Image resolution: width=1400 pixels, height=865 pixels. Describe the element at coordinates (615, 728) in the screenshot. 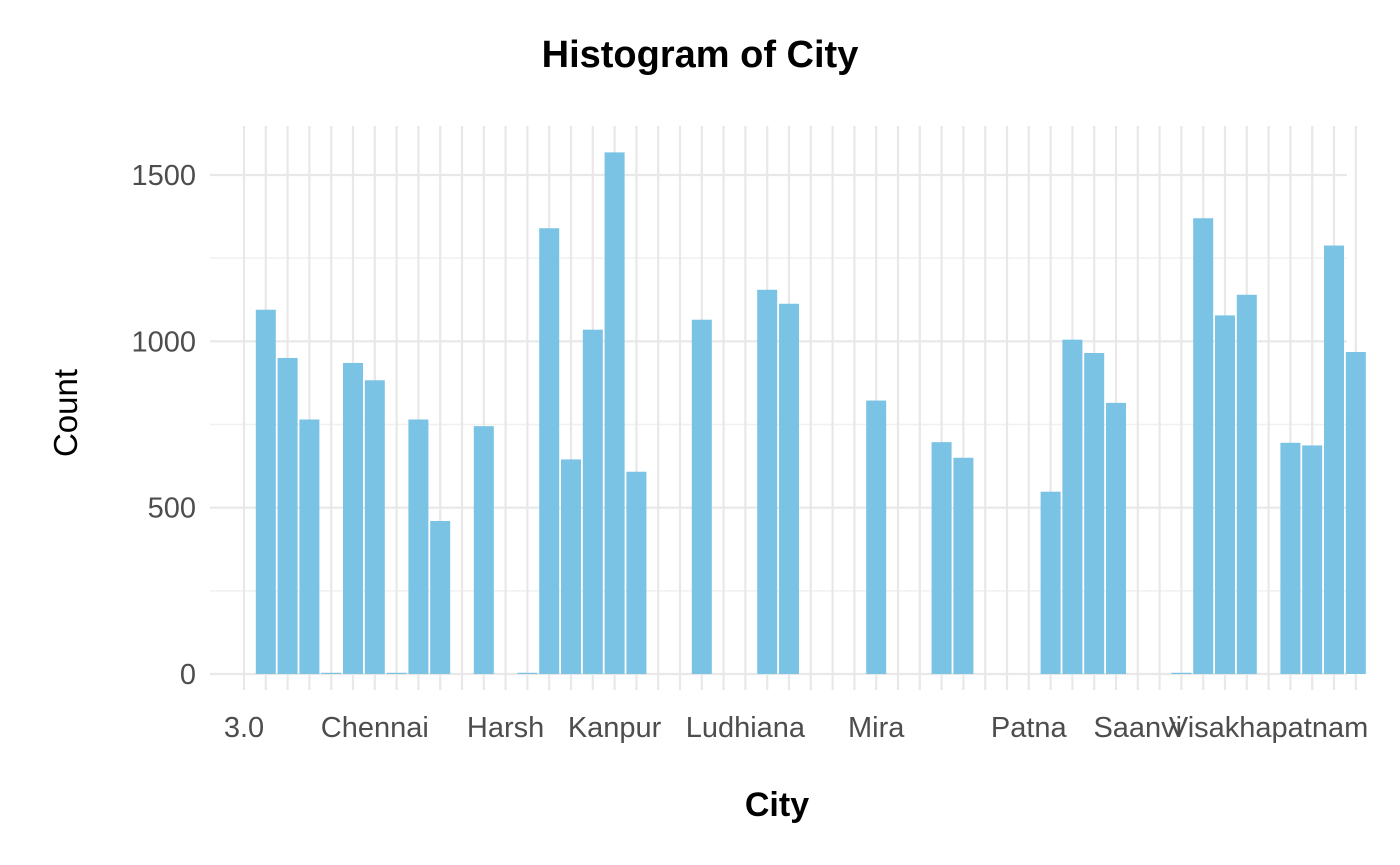

I see `x-tick-label: Kanpur` at that location.